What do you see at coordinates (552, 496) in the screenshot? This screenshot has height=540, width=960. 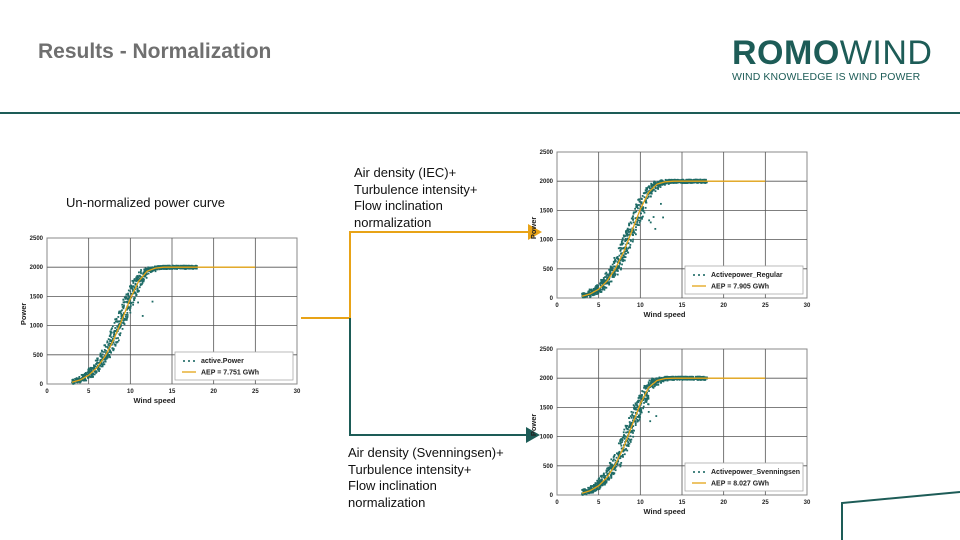 I see `y-tick-label: 0` at bounding box center [552, 496].